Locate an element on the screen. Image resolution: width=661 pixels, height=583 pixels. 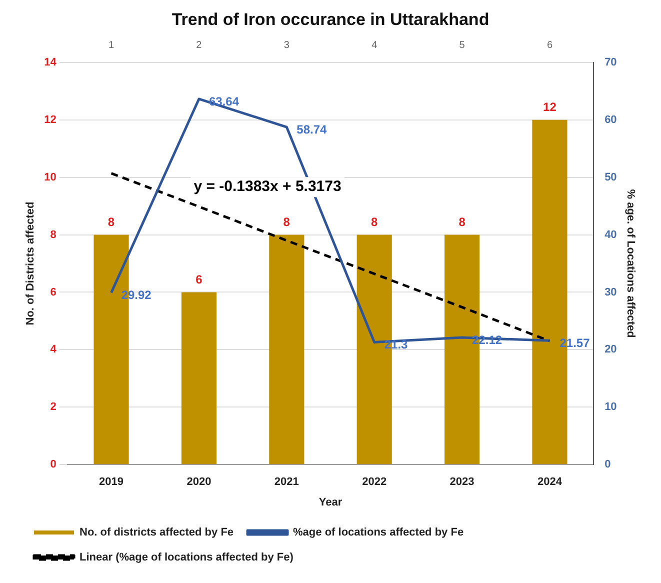
y-tick-label: 6 is located at coordinates (53, 292).